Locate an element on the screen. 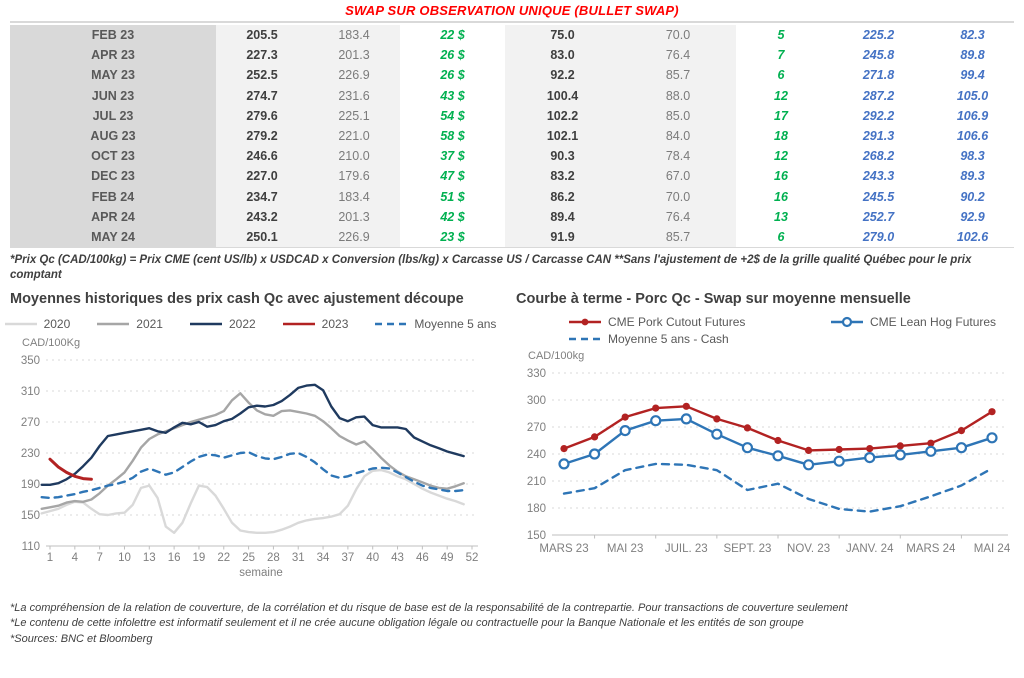 This screenshot has height=678, width=1024. legend-item: Moyenne 5 ans - Cash is located at coordinates (699, 339).